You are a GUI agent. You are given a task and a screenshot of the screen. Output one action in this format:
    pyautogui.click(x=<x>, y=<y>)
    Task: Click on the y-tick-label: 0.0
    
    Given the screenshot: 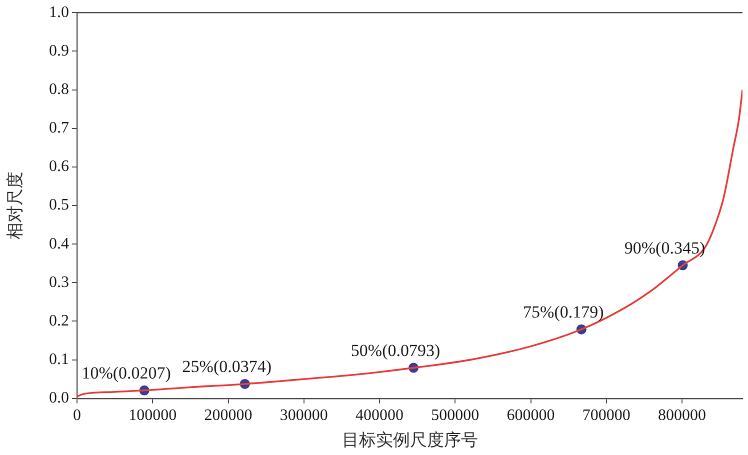 What is the action you would take?
    pyautogui.click(x=59, y=398)
    